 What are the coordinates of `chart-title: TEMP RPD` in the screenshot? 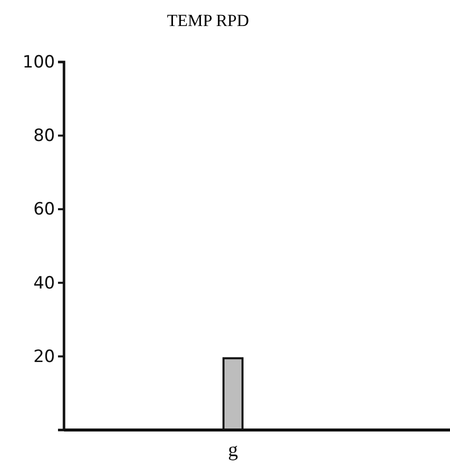 It's located at (208, 20).